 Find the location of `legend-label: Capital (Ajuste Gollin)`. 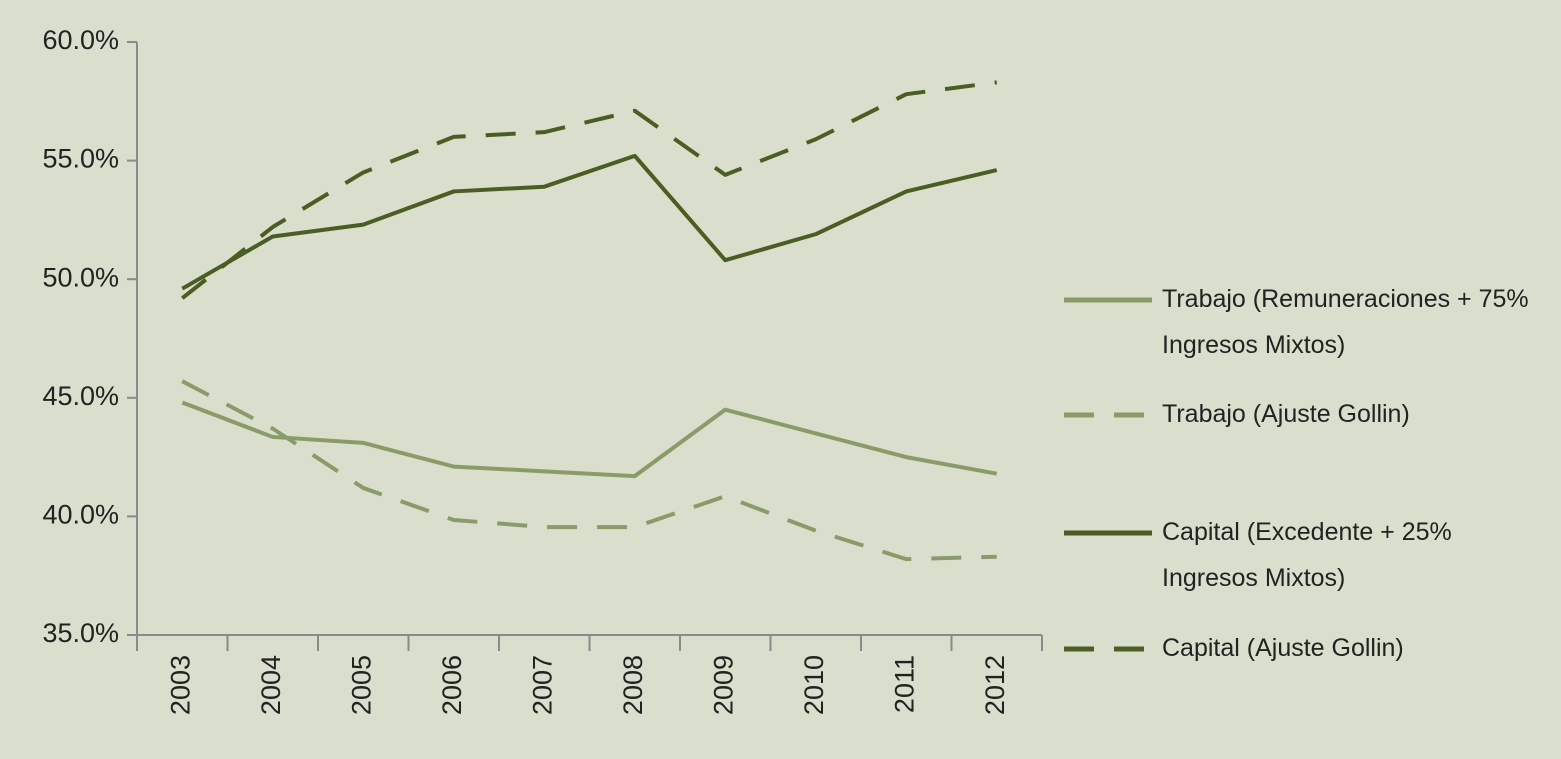

legend-label: Capital (Ajuste Gollin) is located at coordinates (1283, 648).